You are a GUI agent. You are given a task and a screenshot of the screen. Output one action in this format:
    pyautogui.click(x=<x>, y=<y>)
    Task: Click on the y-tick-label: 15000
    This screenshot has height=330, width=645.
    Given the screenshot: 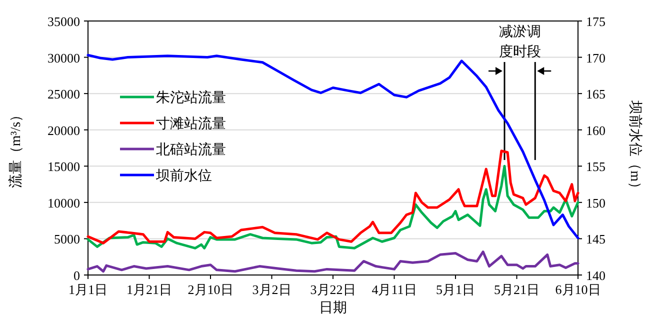 What is the action you would take?
    pyautogui.click(x=64, y=166)
    